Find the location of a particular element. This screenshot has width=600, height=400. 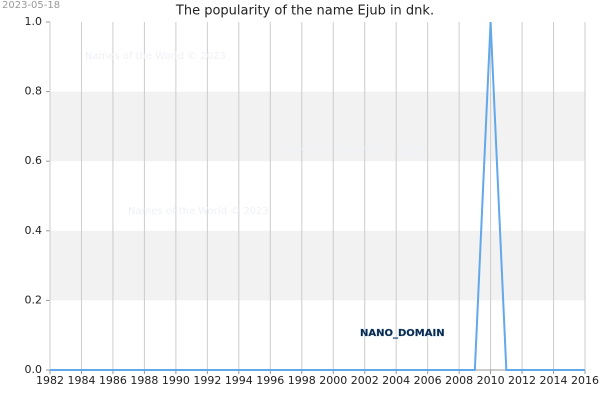

x-tick-label: 1982 is located at coordinates (50, 380).